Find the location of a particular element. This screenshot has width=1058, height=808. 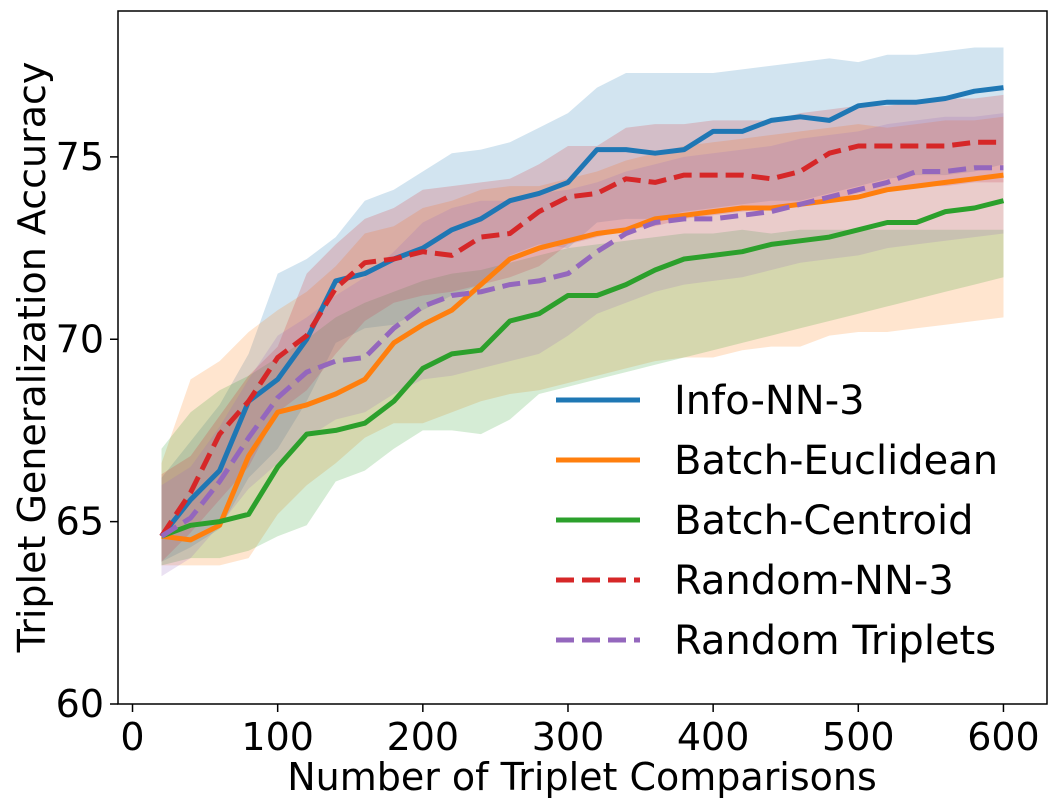

y-tick-label: 60 is located at coordinates (80, 704).